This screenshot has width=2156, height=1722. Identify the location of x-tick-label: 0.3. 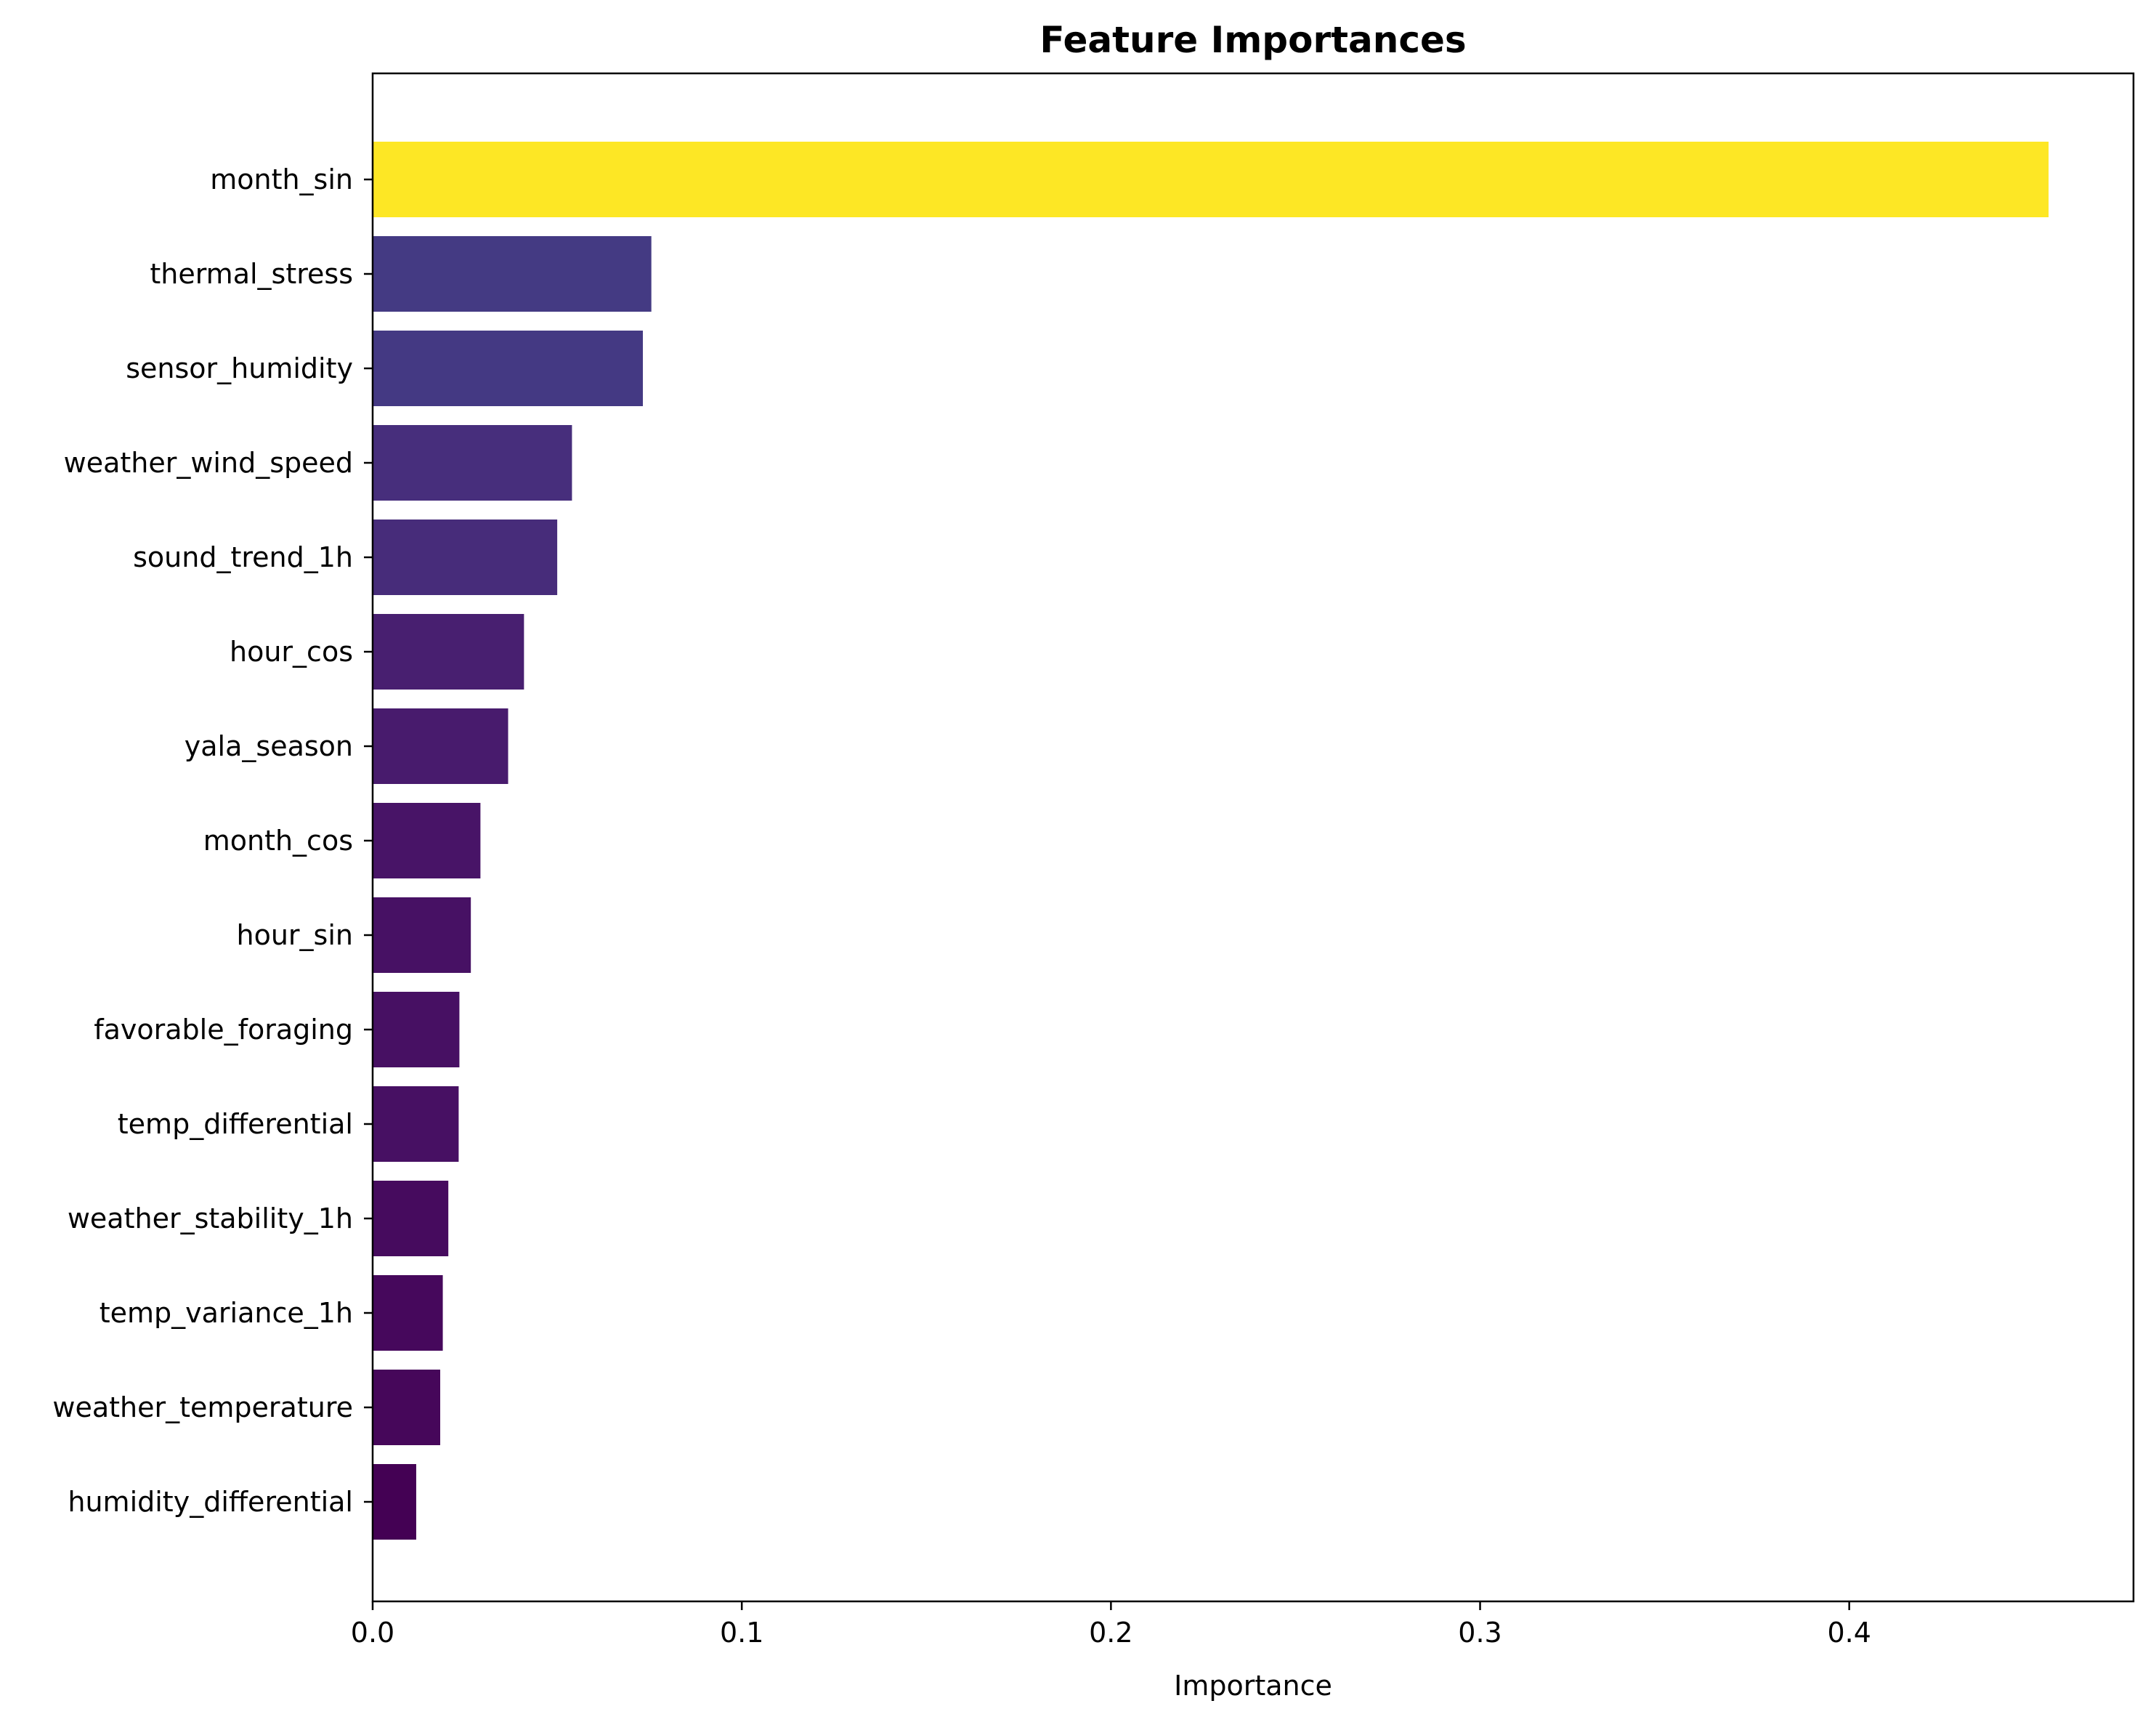
(1480, 1633).